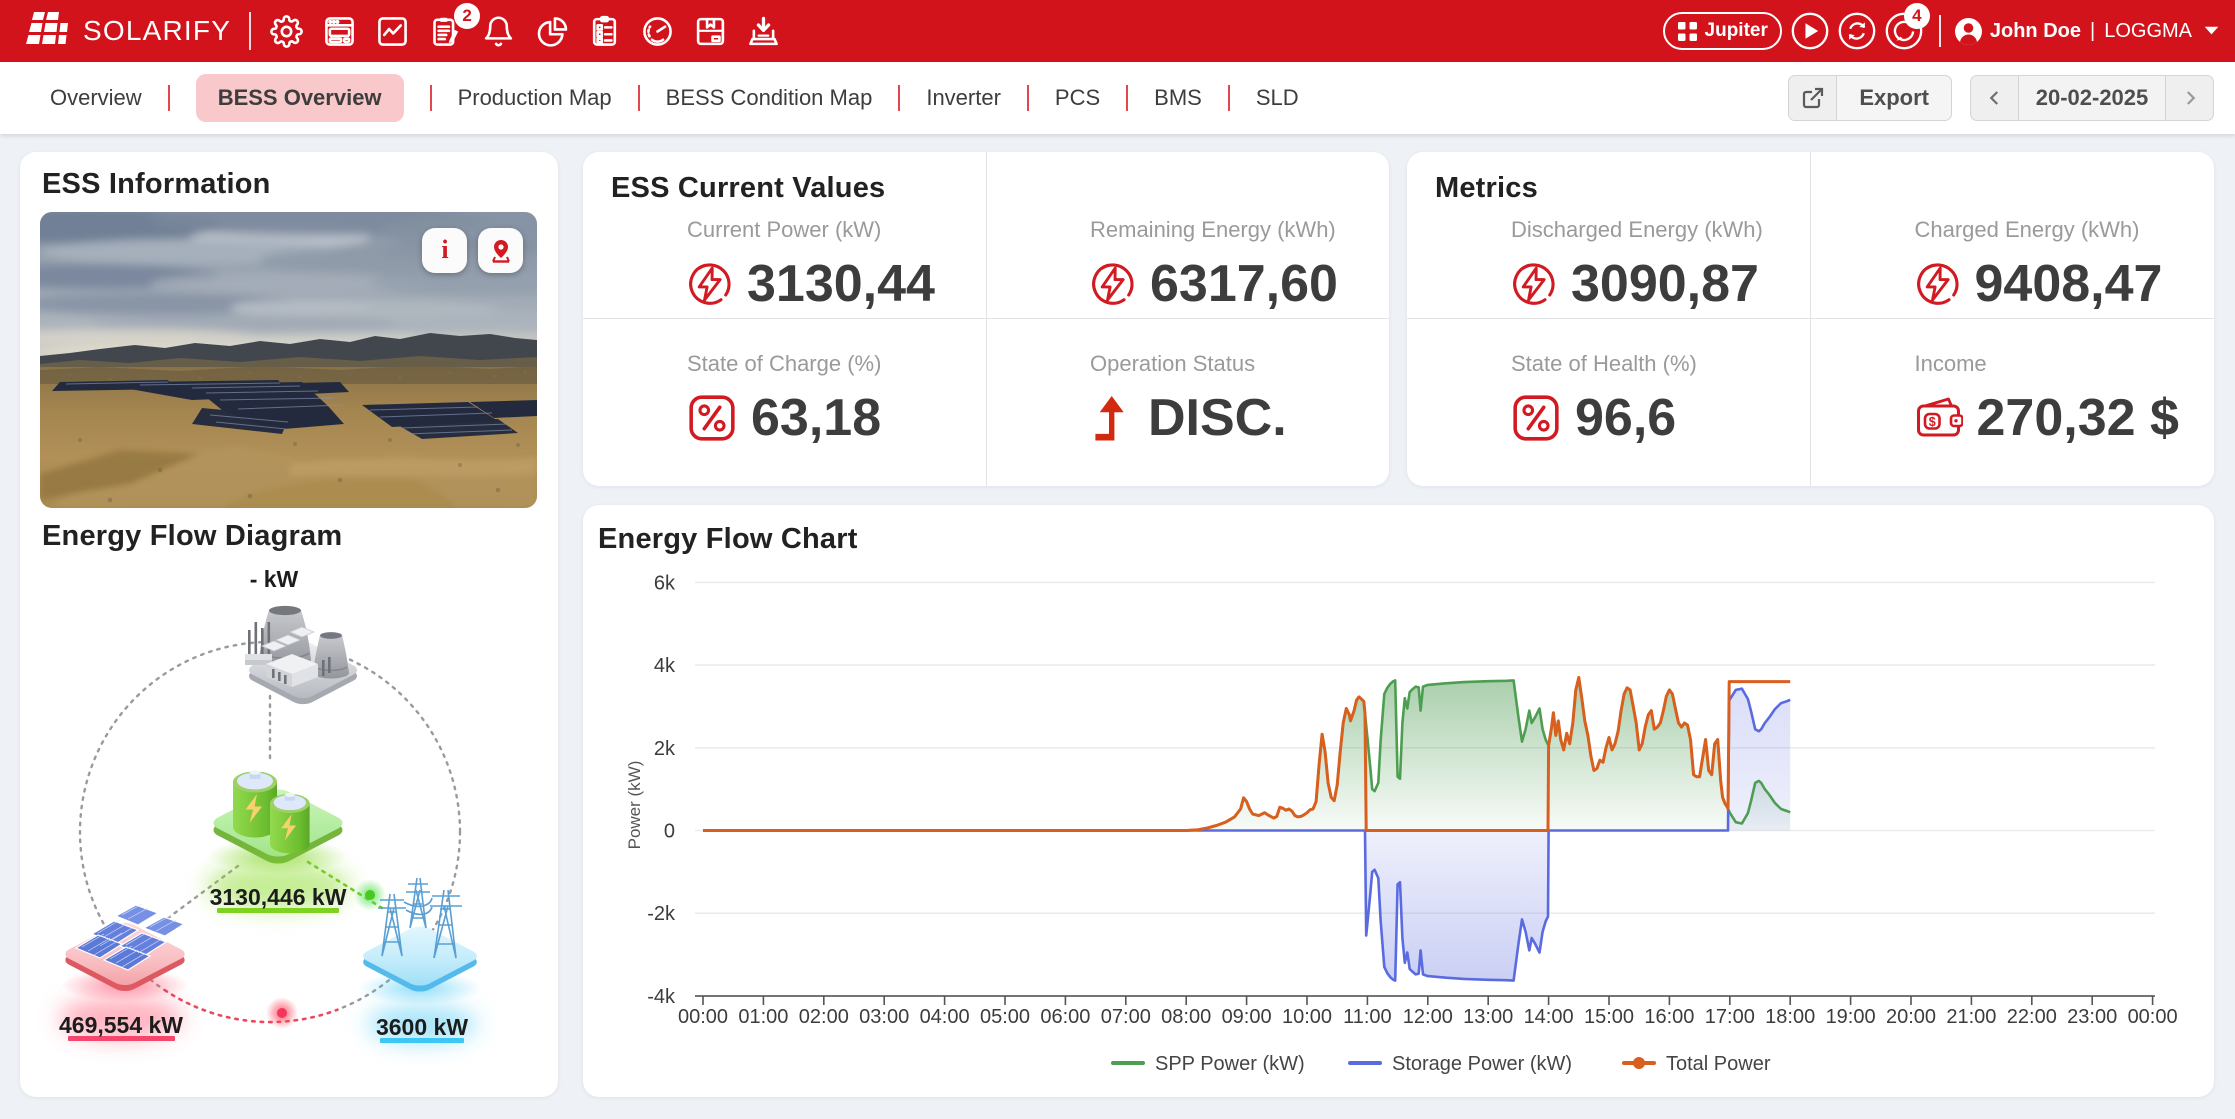 This screenshot has width=2235, height=1119. Describe the element at coordinates (422, 1027) in the screenshot. I see `svg-text: 3600 kW` at that location.